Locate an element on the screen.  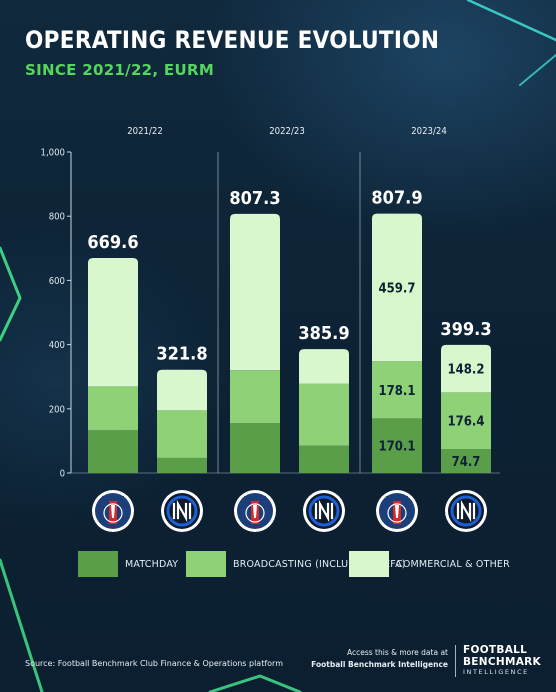
club-icons is located at coordinates (289, 511).